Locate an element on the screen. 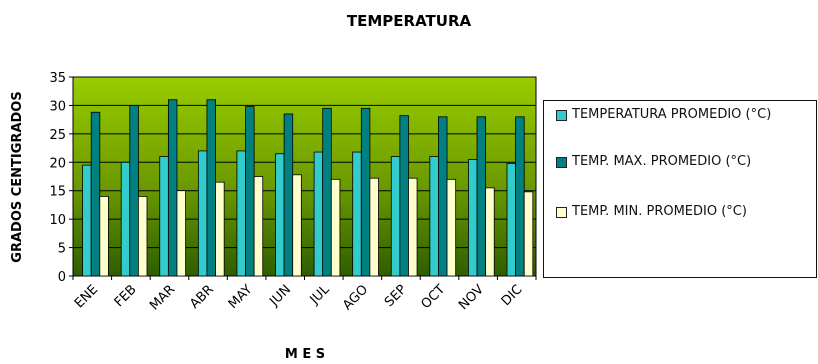 Image resolution: width=818 pixels, height=364 pixels. x-tick-label: DIC is located at coordinates (512, 295).